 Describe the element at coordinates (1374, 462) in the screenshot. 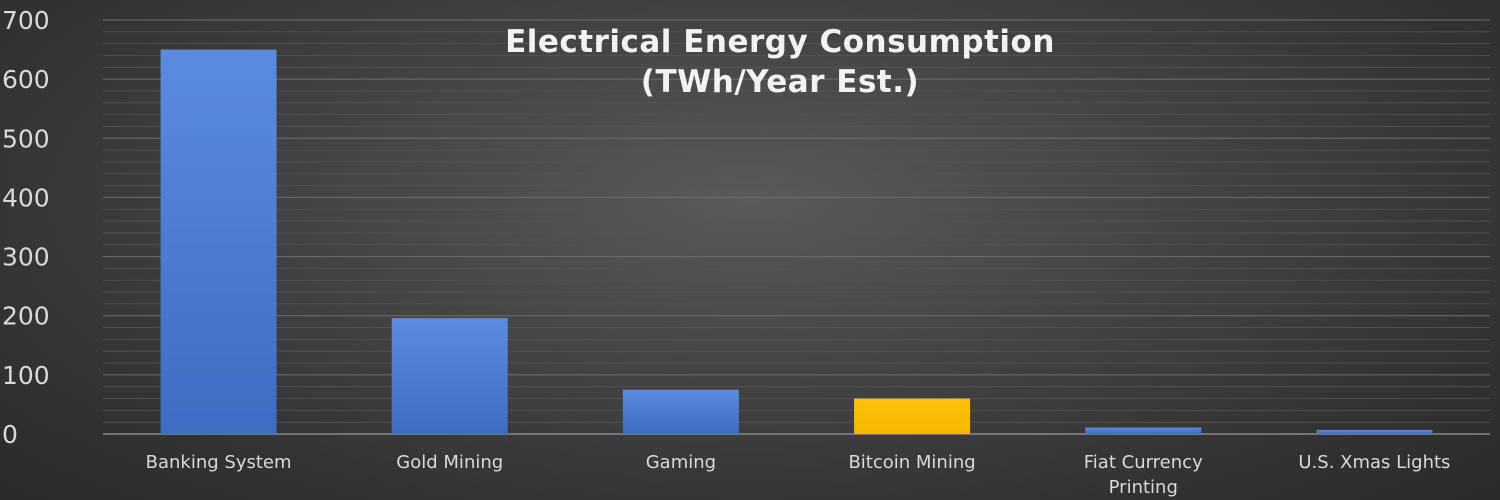

I see `x-category-label: U.S. Xmas Lights` at that location.